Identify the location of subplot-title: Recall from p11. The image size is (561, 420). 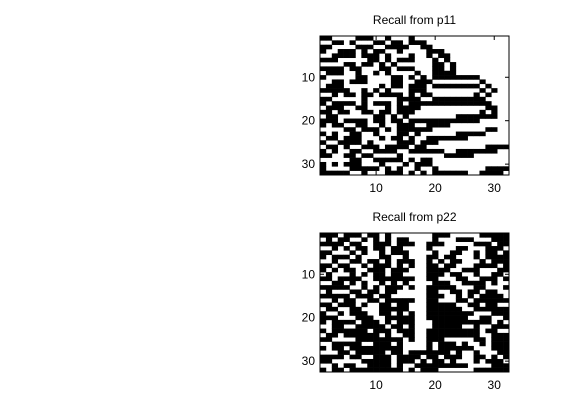
(414, 20).